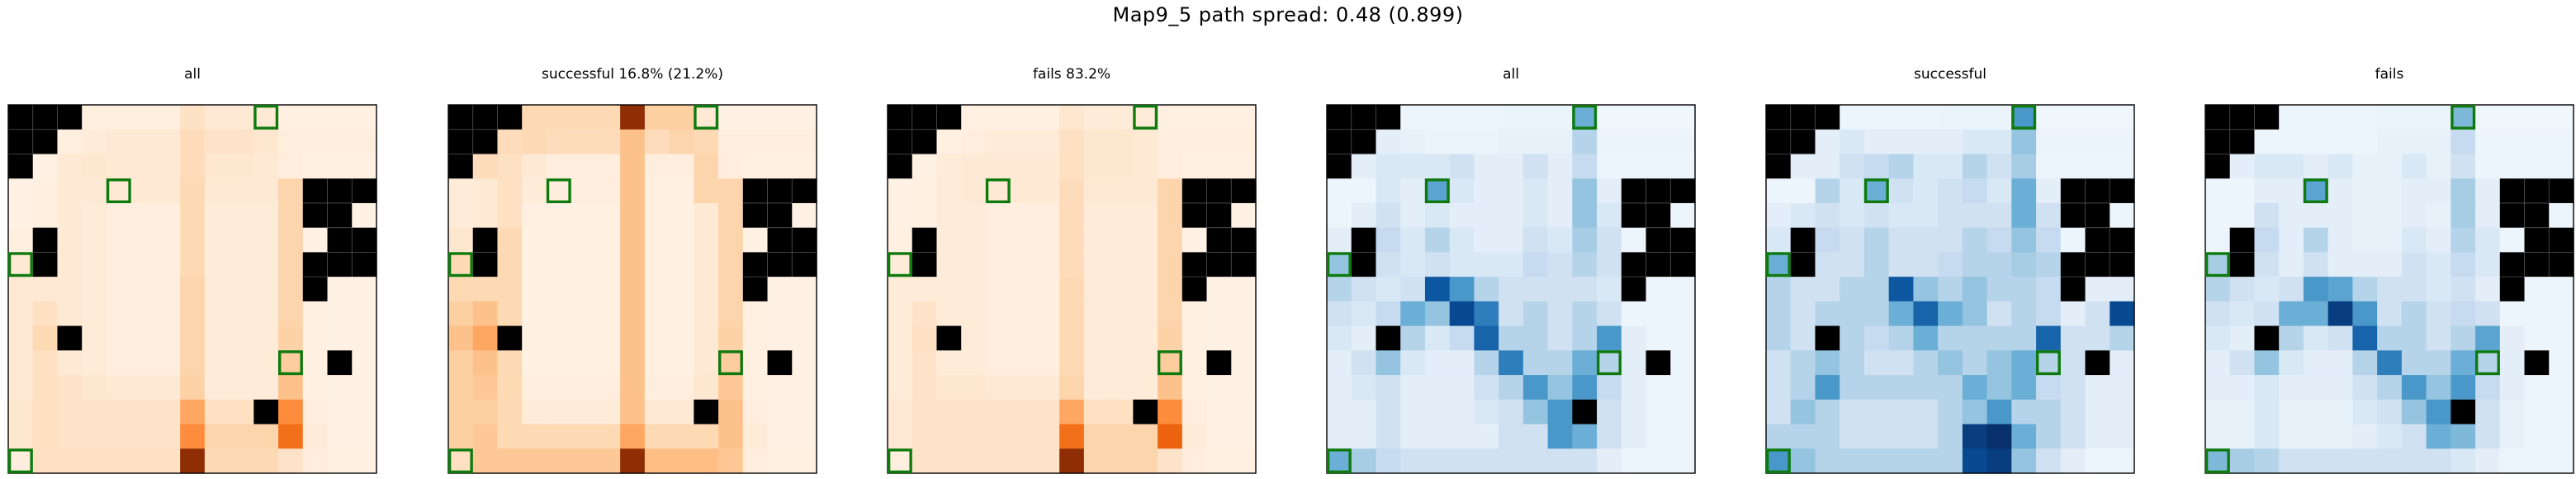  I want to click on goal-marker, so click(2048, 363).